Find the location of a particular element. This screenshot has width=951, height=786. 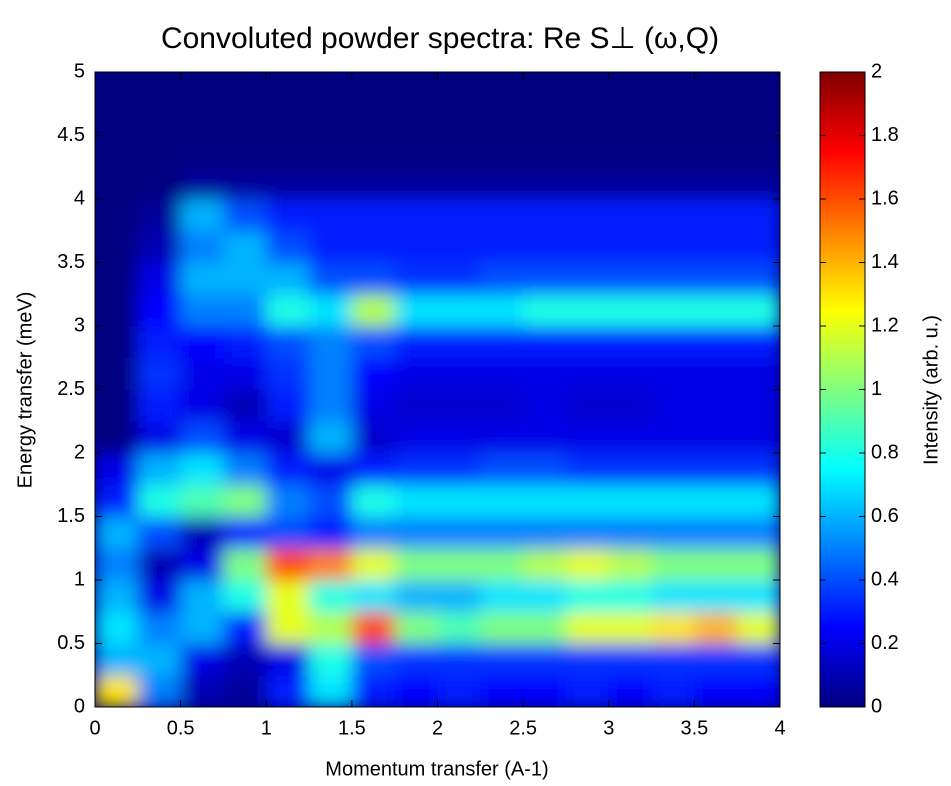

y-tick-label: 3 is located at coordinates (79, 325).